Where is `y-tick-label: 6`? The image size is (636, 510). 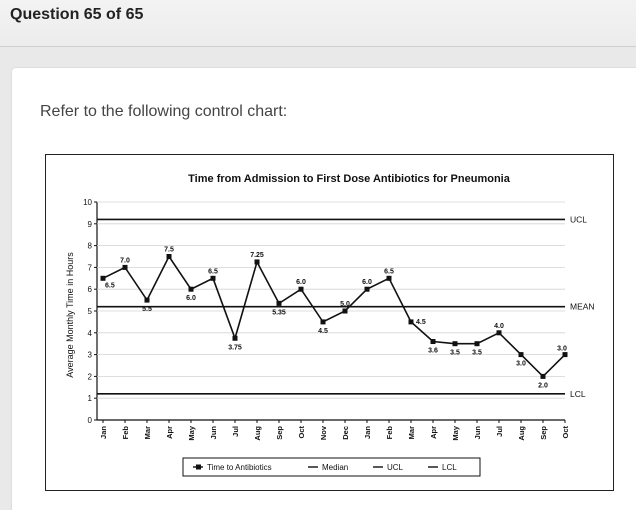 y-tick-label: 6 is located at coordinates (90, 289).